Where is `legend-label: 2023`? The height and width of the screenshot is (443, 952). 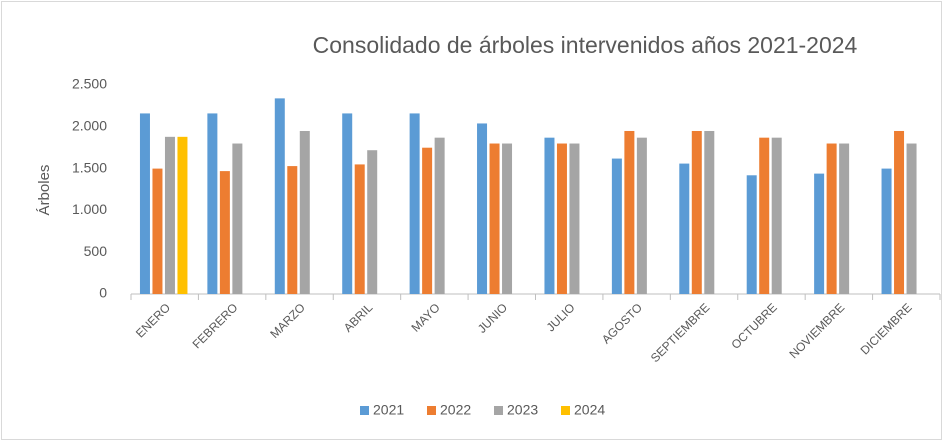 legend-label: 2023 is located at coordinates (522, 410).